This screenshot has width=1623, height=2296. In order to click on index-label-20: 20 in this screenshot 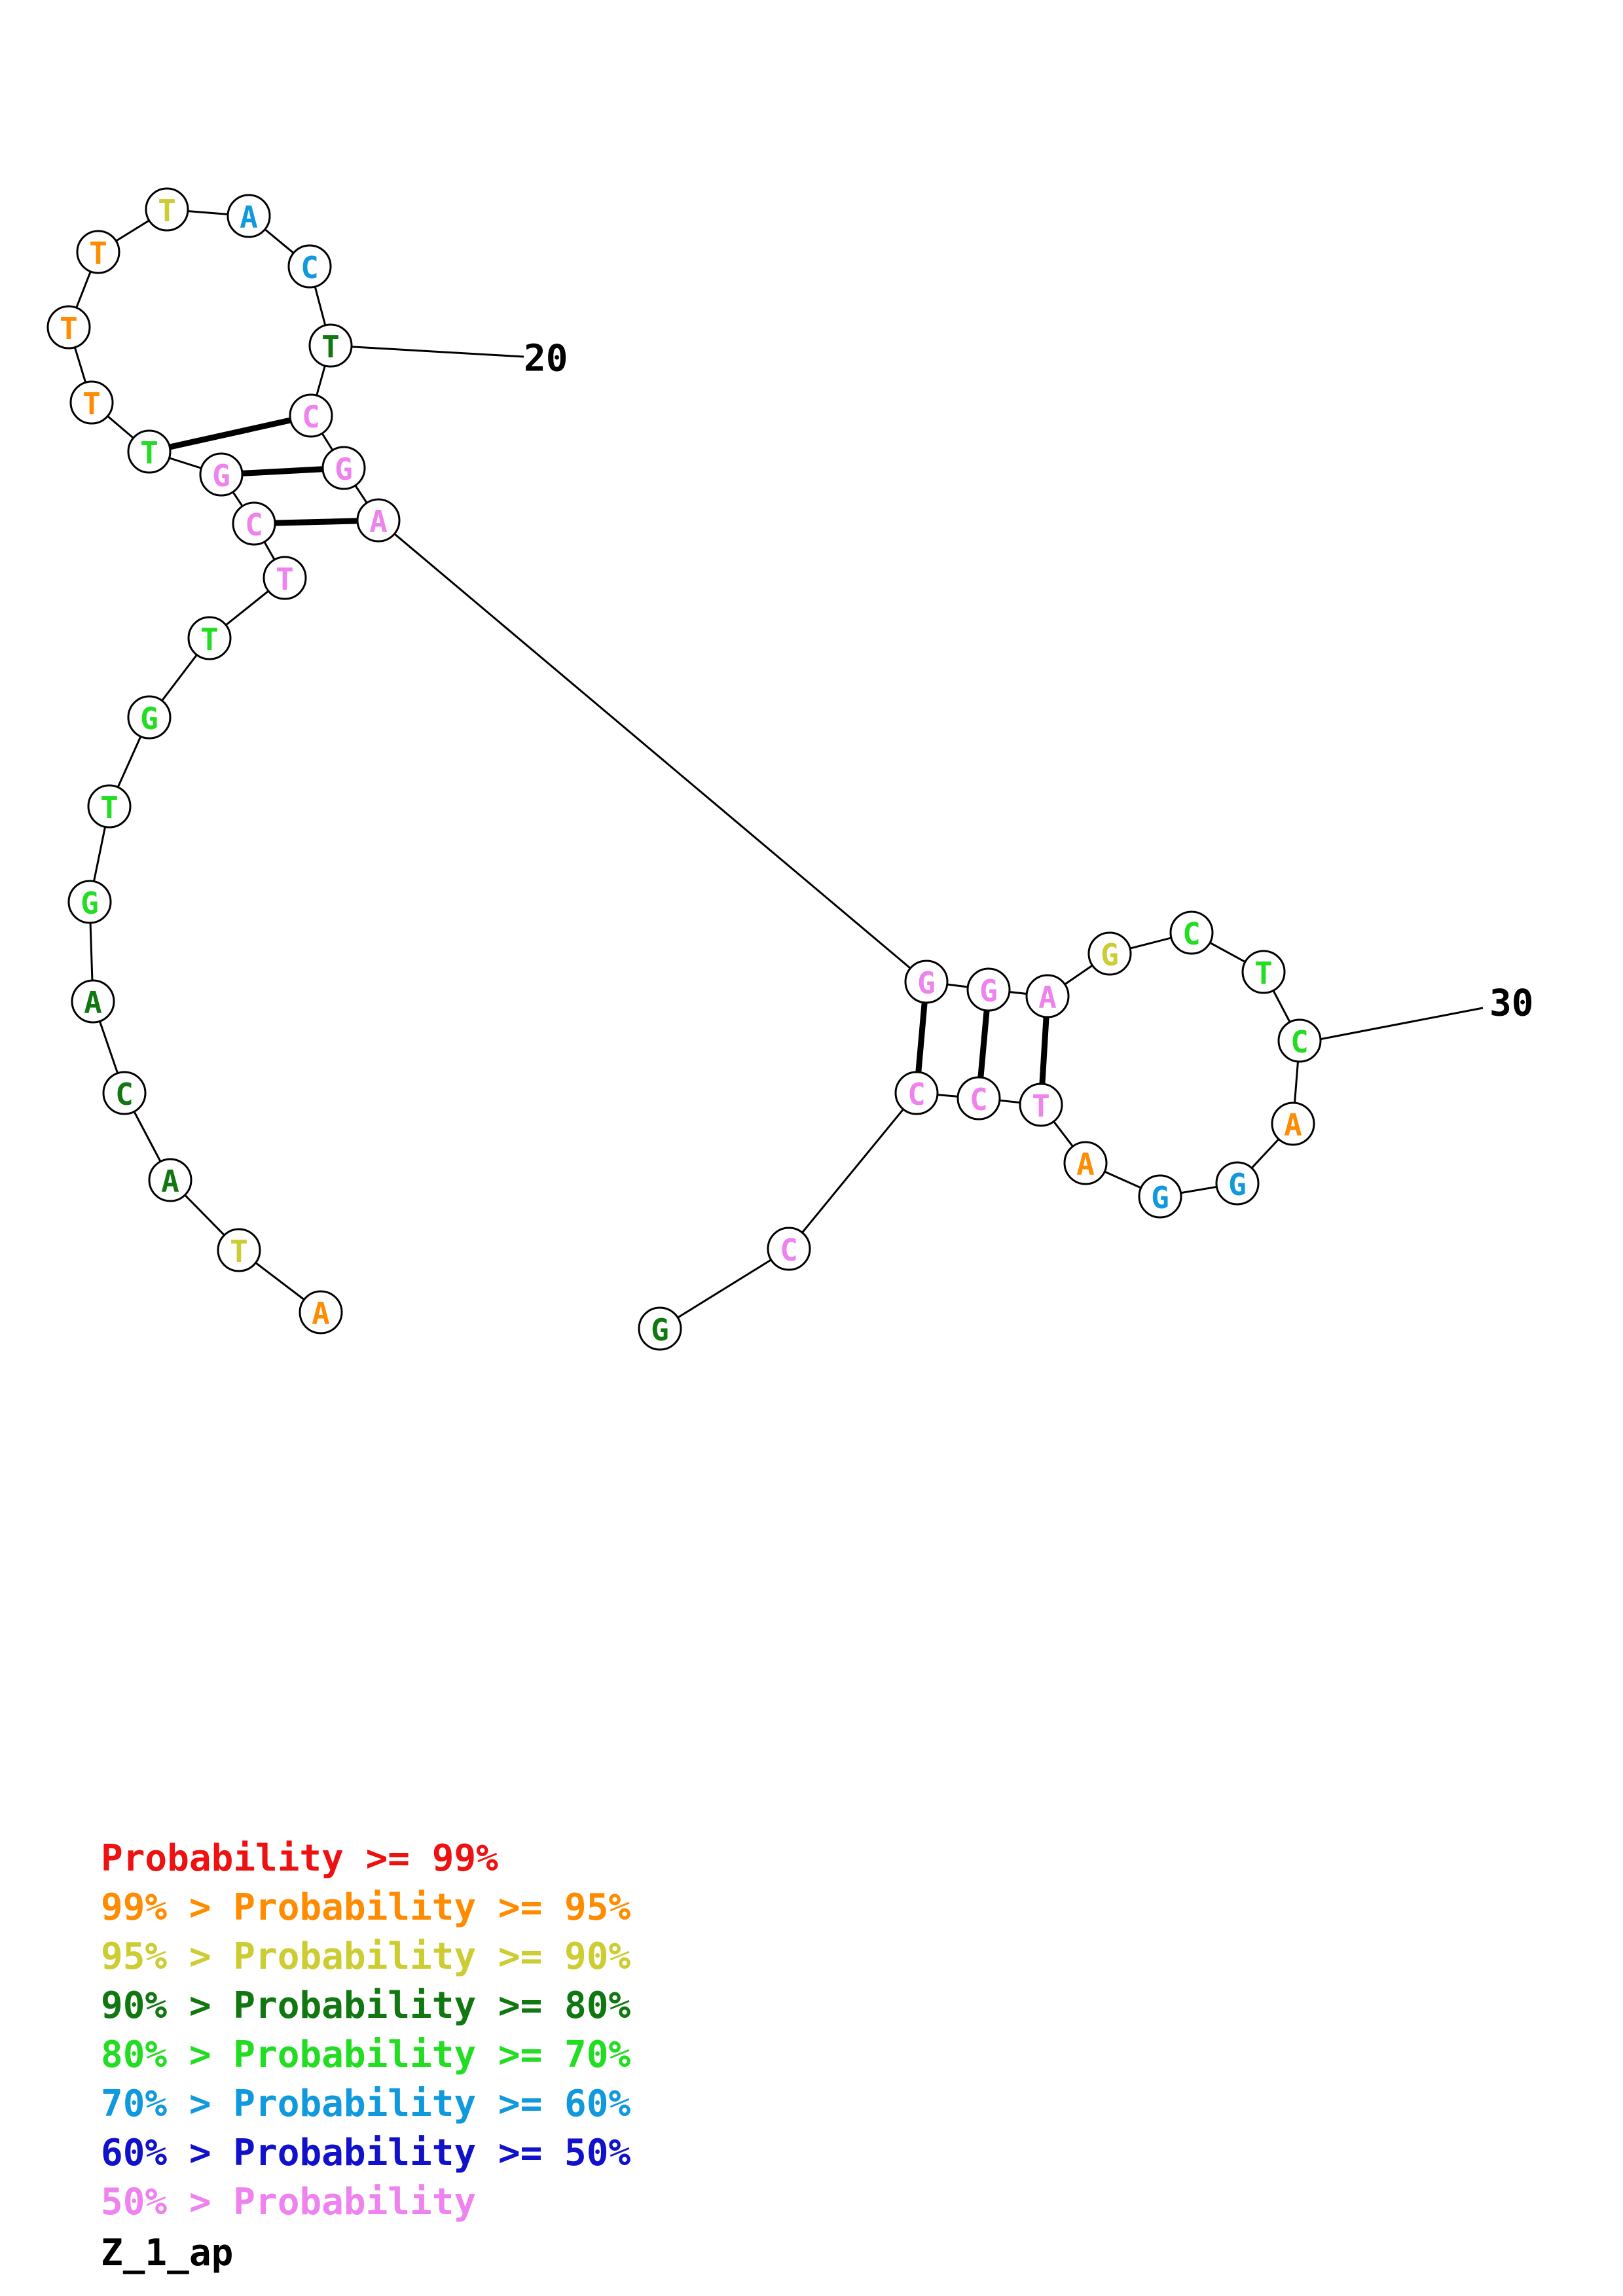, I will do `click(546, 359)`.